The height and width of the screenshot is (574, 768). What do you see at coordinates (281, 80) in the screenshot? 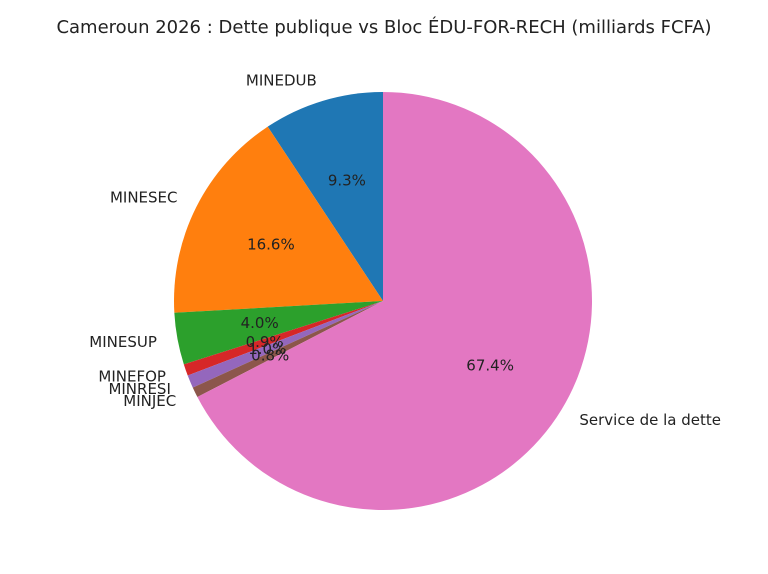
I see `category-label: MINEDUB` at bounding box center [281, 80].